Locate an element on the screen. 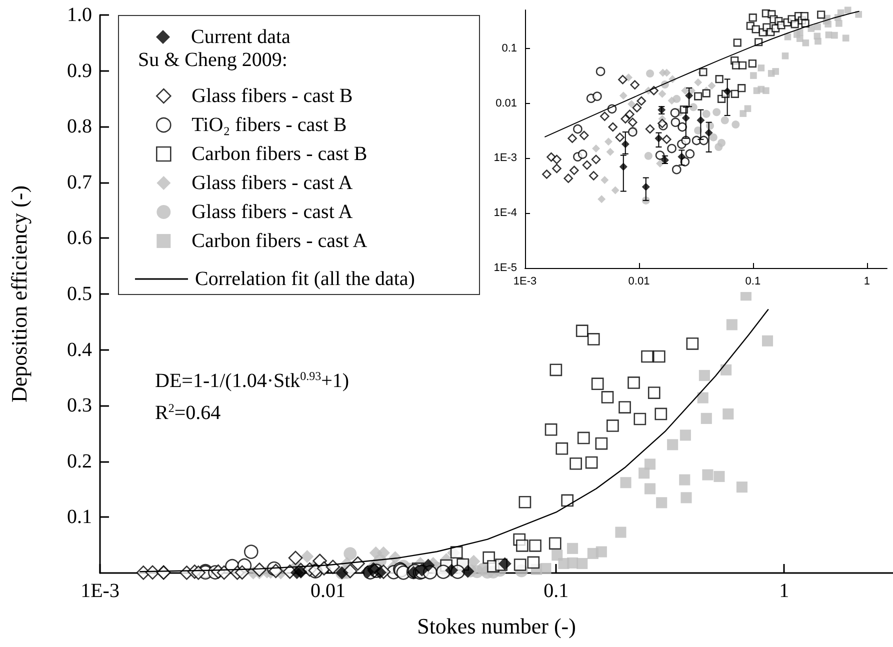 Image resolution: width=893 pixels, height=647 pixels. x-axis-title: Stokes number (-) is located at coordinates (496, 626).